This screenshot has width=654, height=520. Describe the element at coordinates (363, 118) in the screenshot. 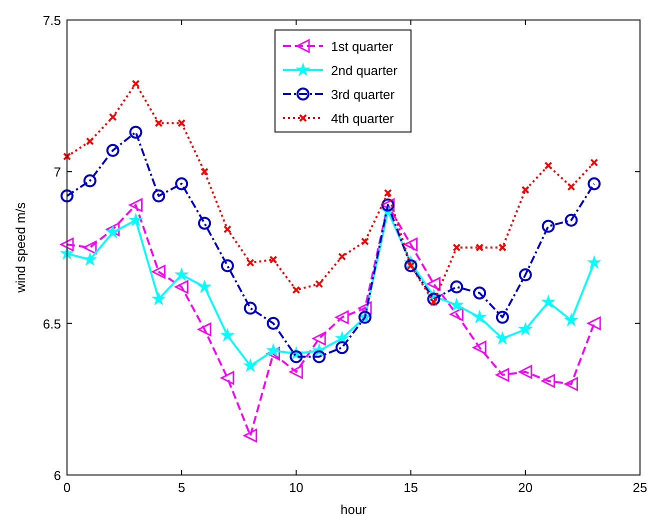

I see `legend-label: 4th quarter` at that location.